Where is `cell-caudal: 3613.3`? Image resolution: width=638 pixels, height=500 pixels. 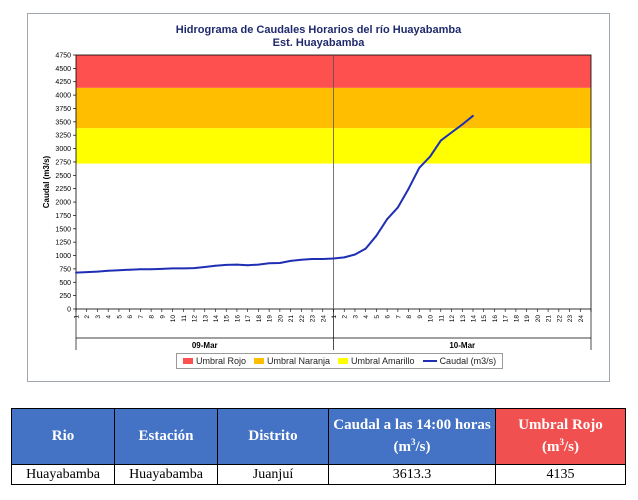
cell-caudal: 3613.3 is located at coordinates (412, 474).